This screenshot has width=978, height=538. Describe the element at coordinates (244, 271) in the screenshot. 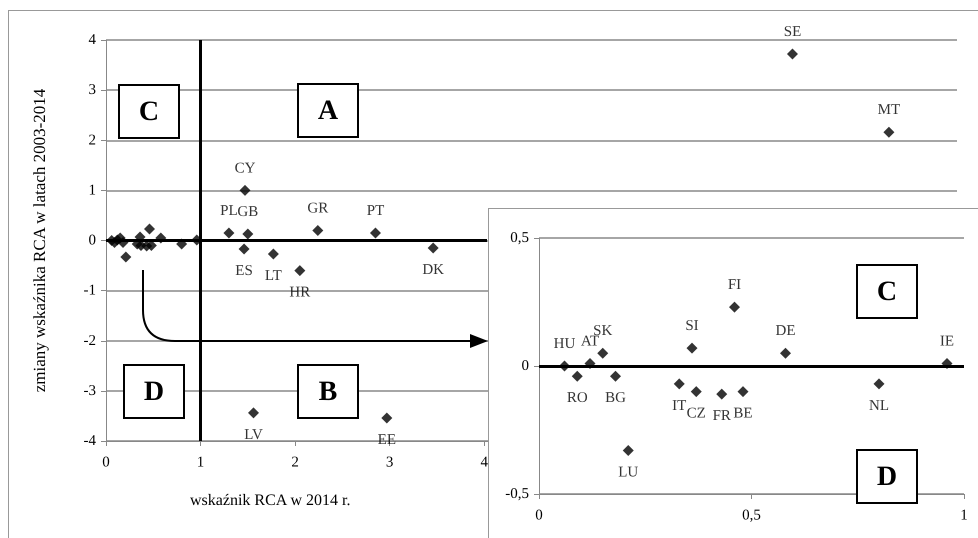

I see `data-label: ES` at that location.